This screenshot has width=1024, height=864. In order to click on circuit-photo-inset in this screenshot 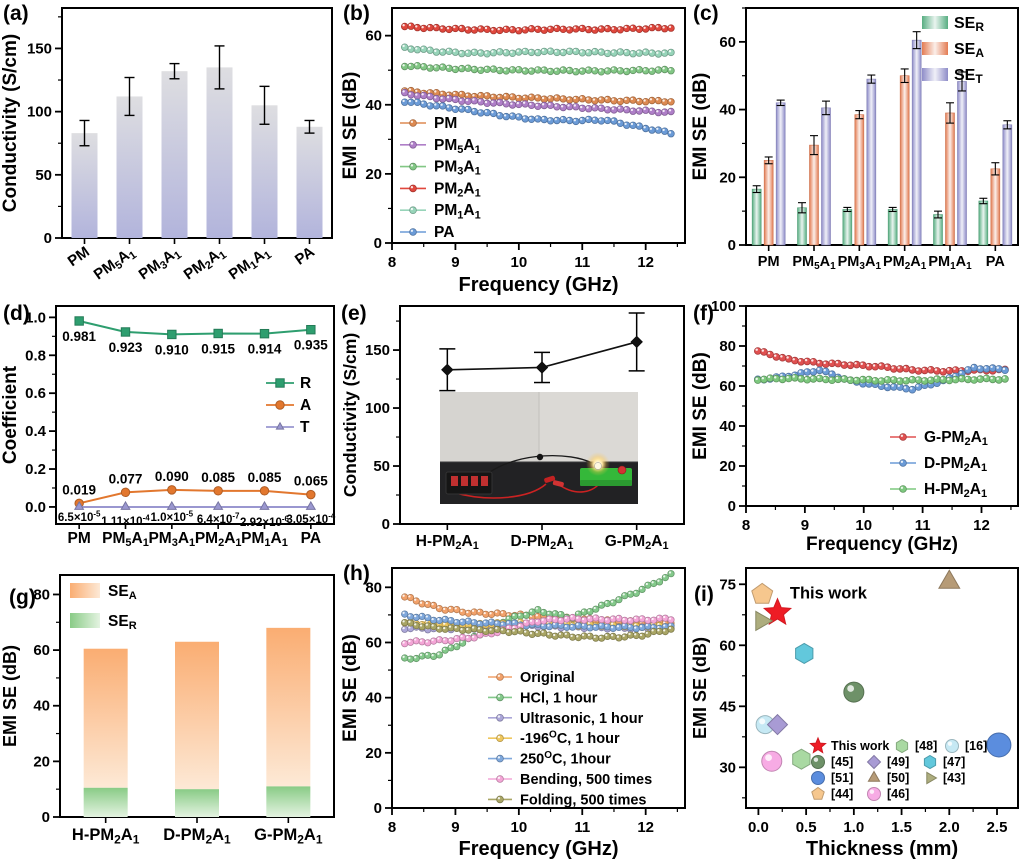, I will do `click(539, 448)`.